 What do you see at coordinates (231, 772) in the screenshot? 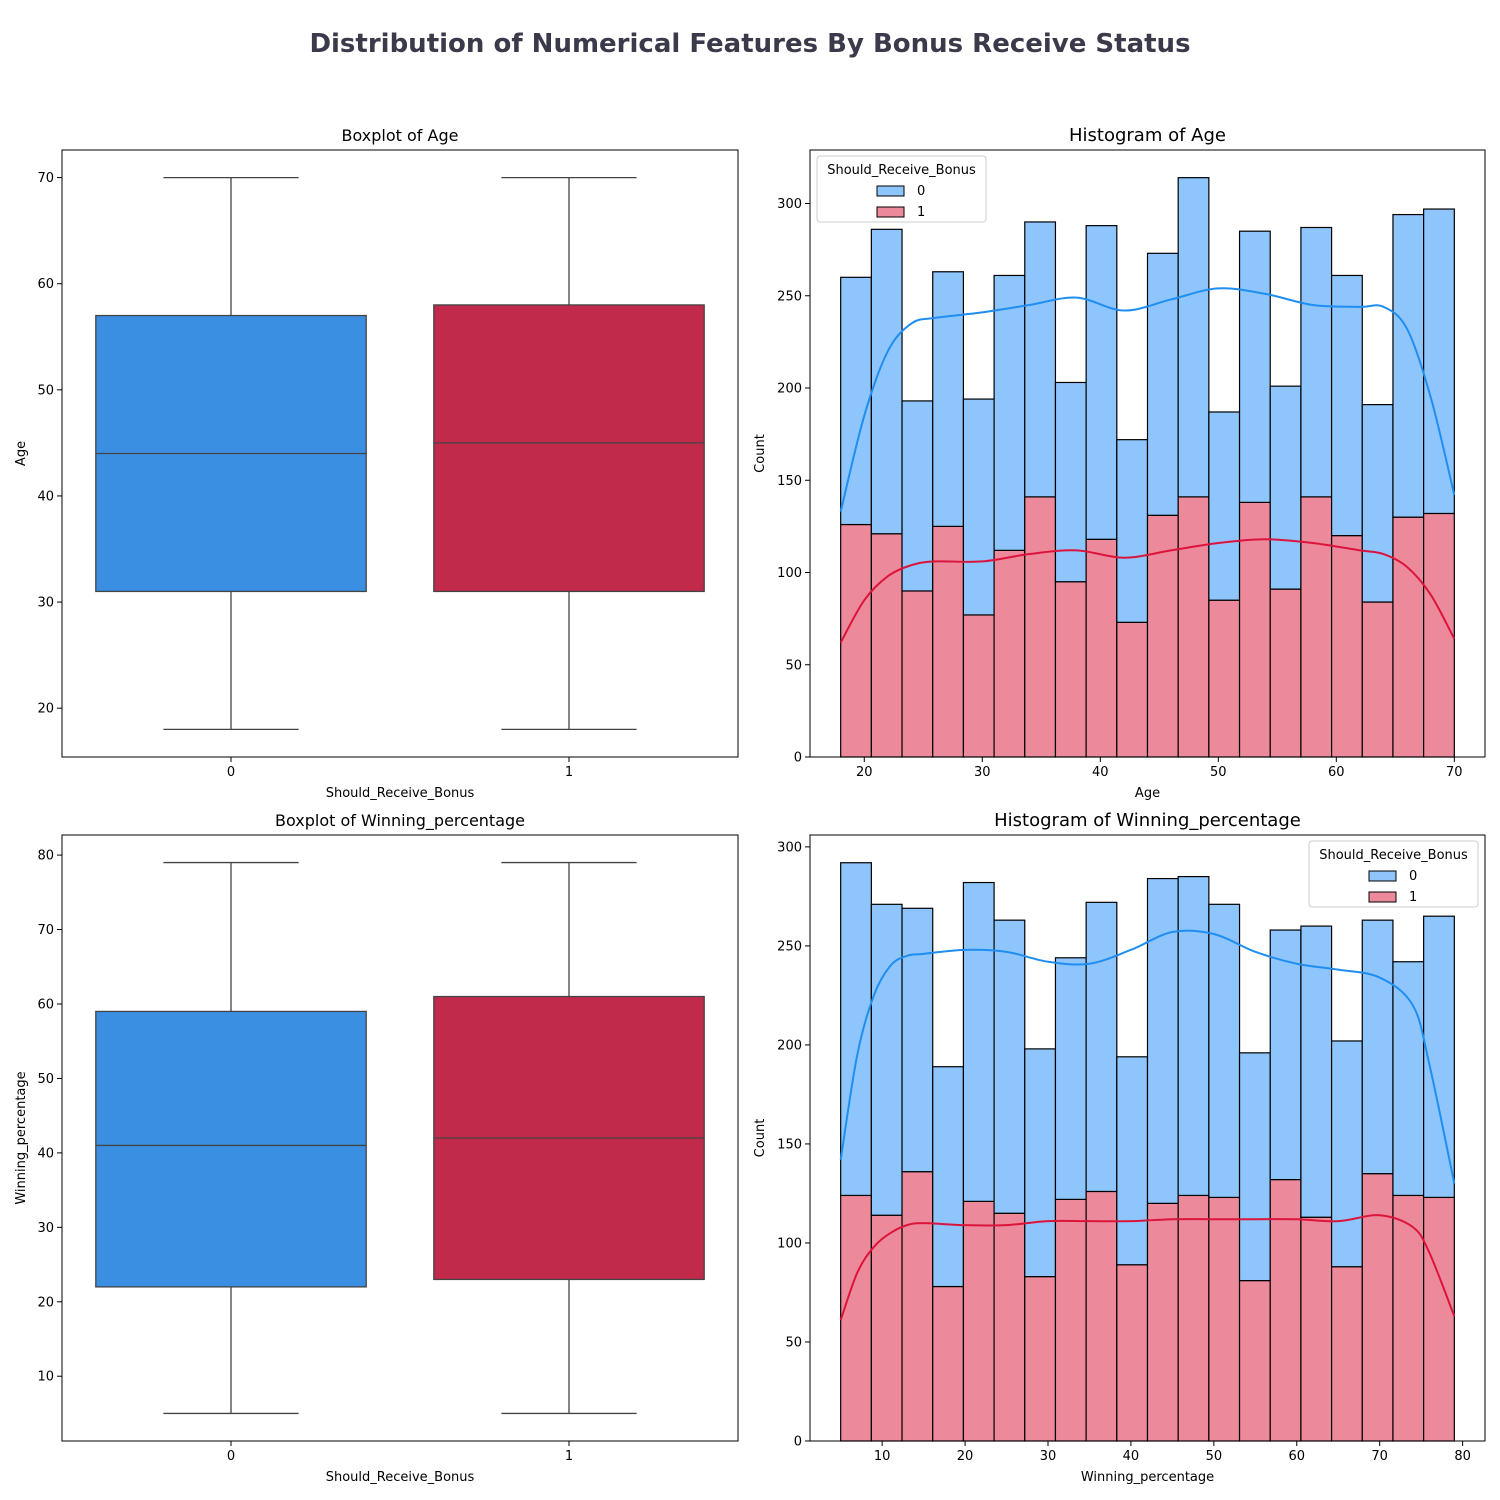
I see `x-tick-label: 0` at bounding box center [231, 772].